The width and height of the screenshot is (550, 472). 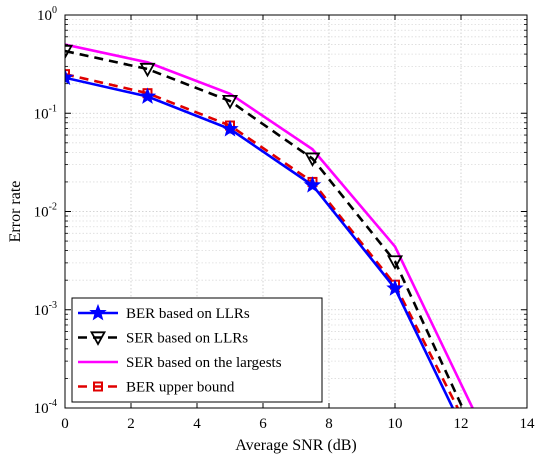 I want to click on x-tick-label: 2, so click(x=131, y=424).